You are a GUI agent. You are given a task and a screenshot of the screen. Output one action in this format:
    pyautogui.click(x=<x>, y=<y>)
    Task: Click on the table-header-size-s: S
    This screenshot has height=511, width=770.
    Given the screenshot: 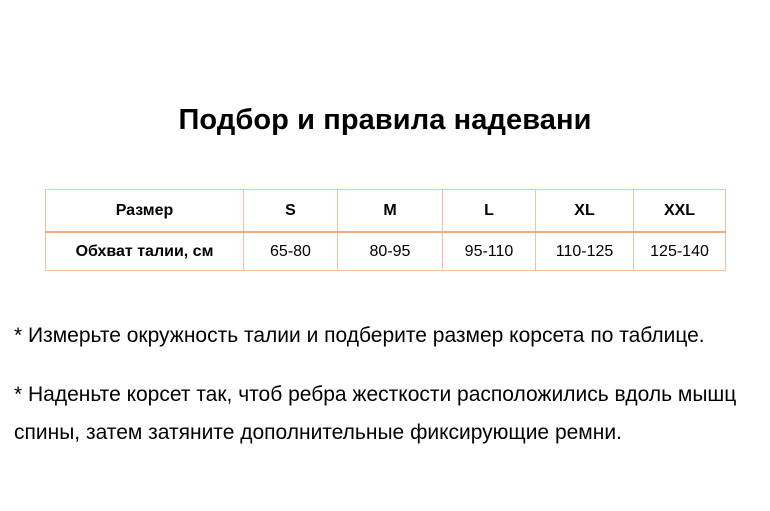 What is the action you would take?
    pyautogui.click(x=290, y=211)
    